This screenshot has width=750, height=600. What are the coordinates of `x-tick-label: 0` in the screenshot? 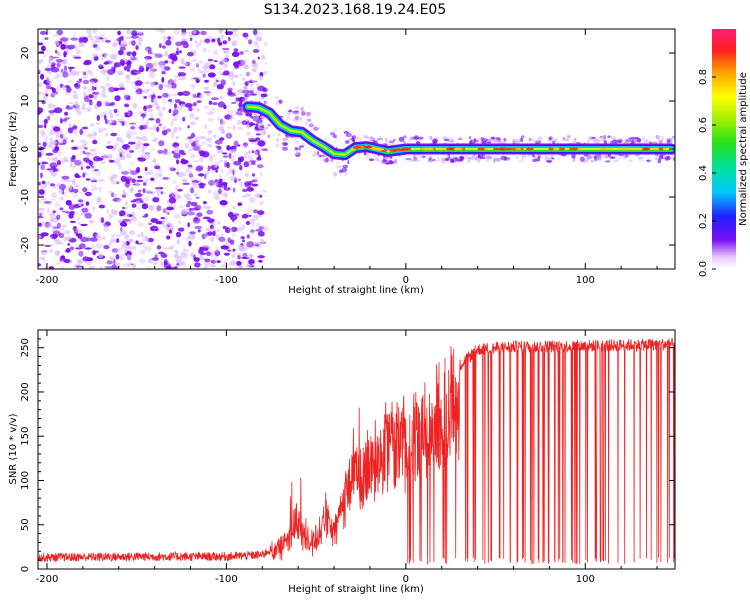 It's located at (406, 579).